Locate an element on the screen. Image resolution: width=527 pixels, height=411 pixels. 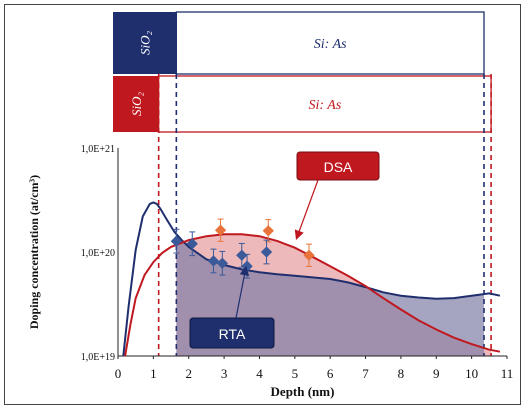
x-axis-label: Depth (nm) is located at coordinates (303, 391).